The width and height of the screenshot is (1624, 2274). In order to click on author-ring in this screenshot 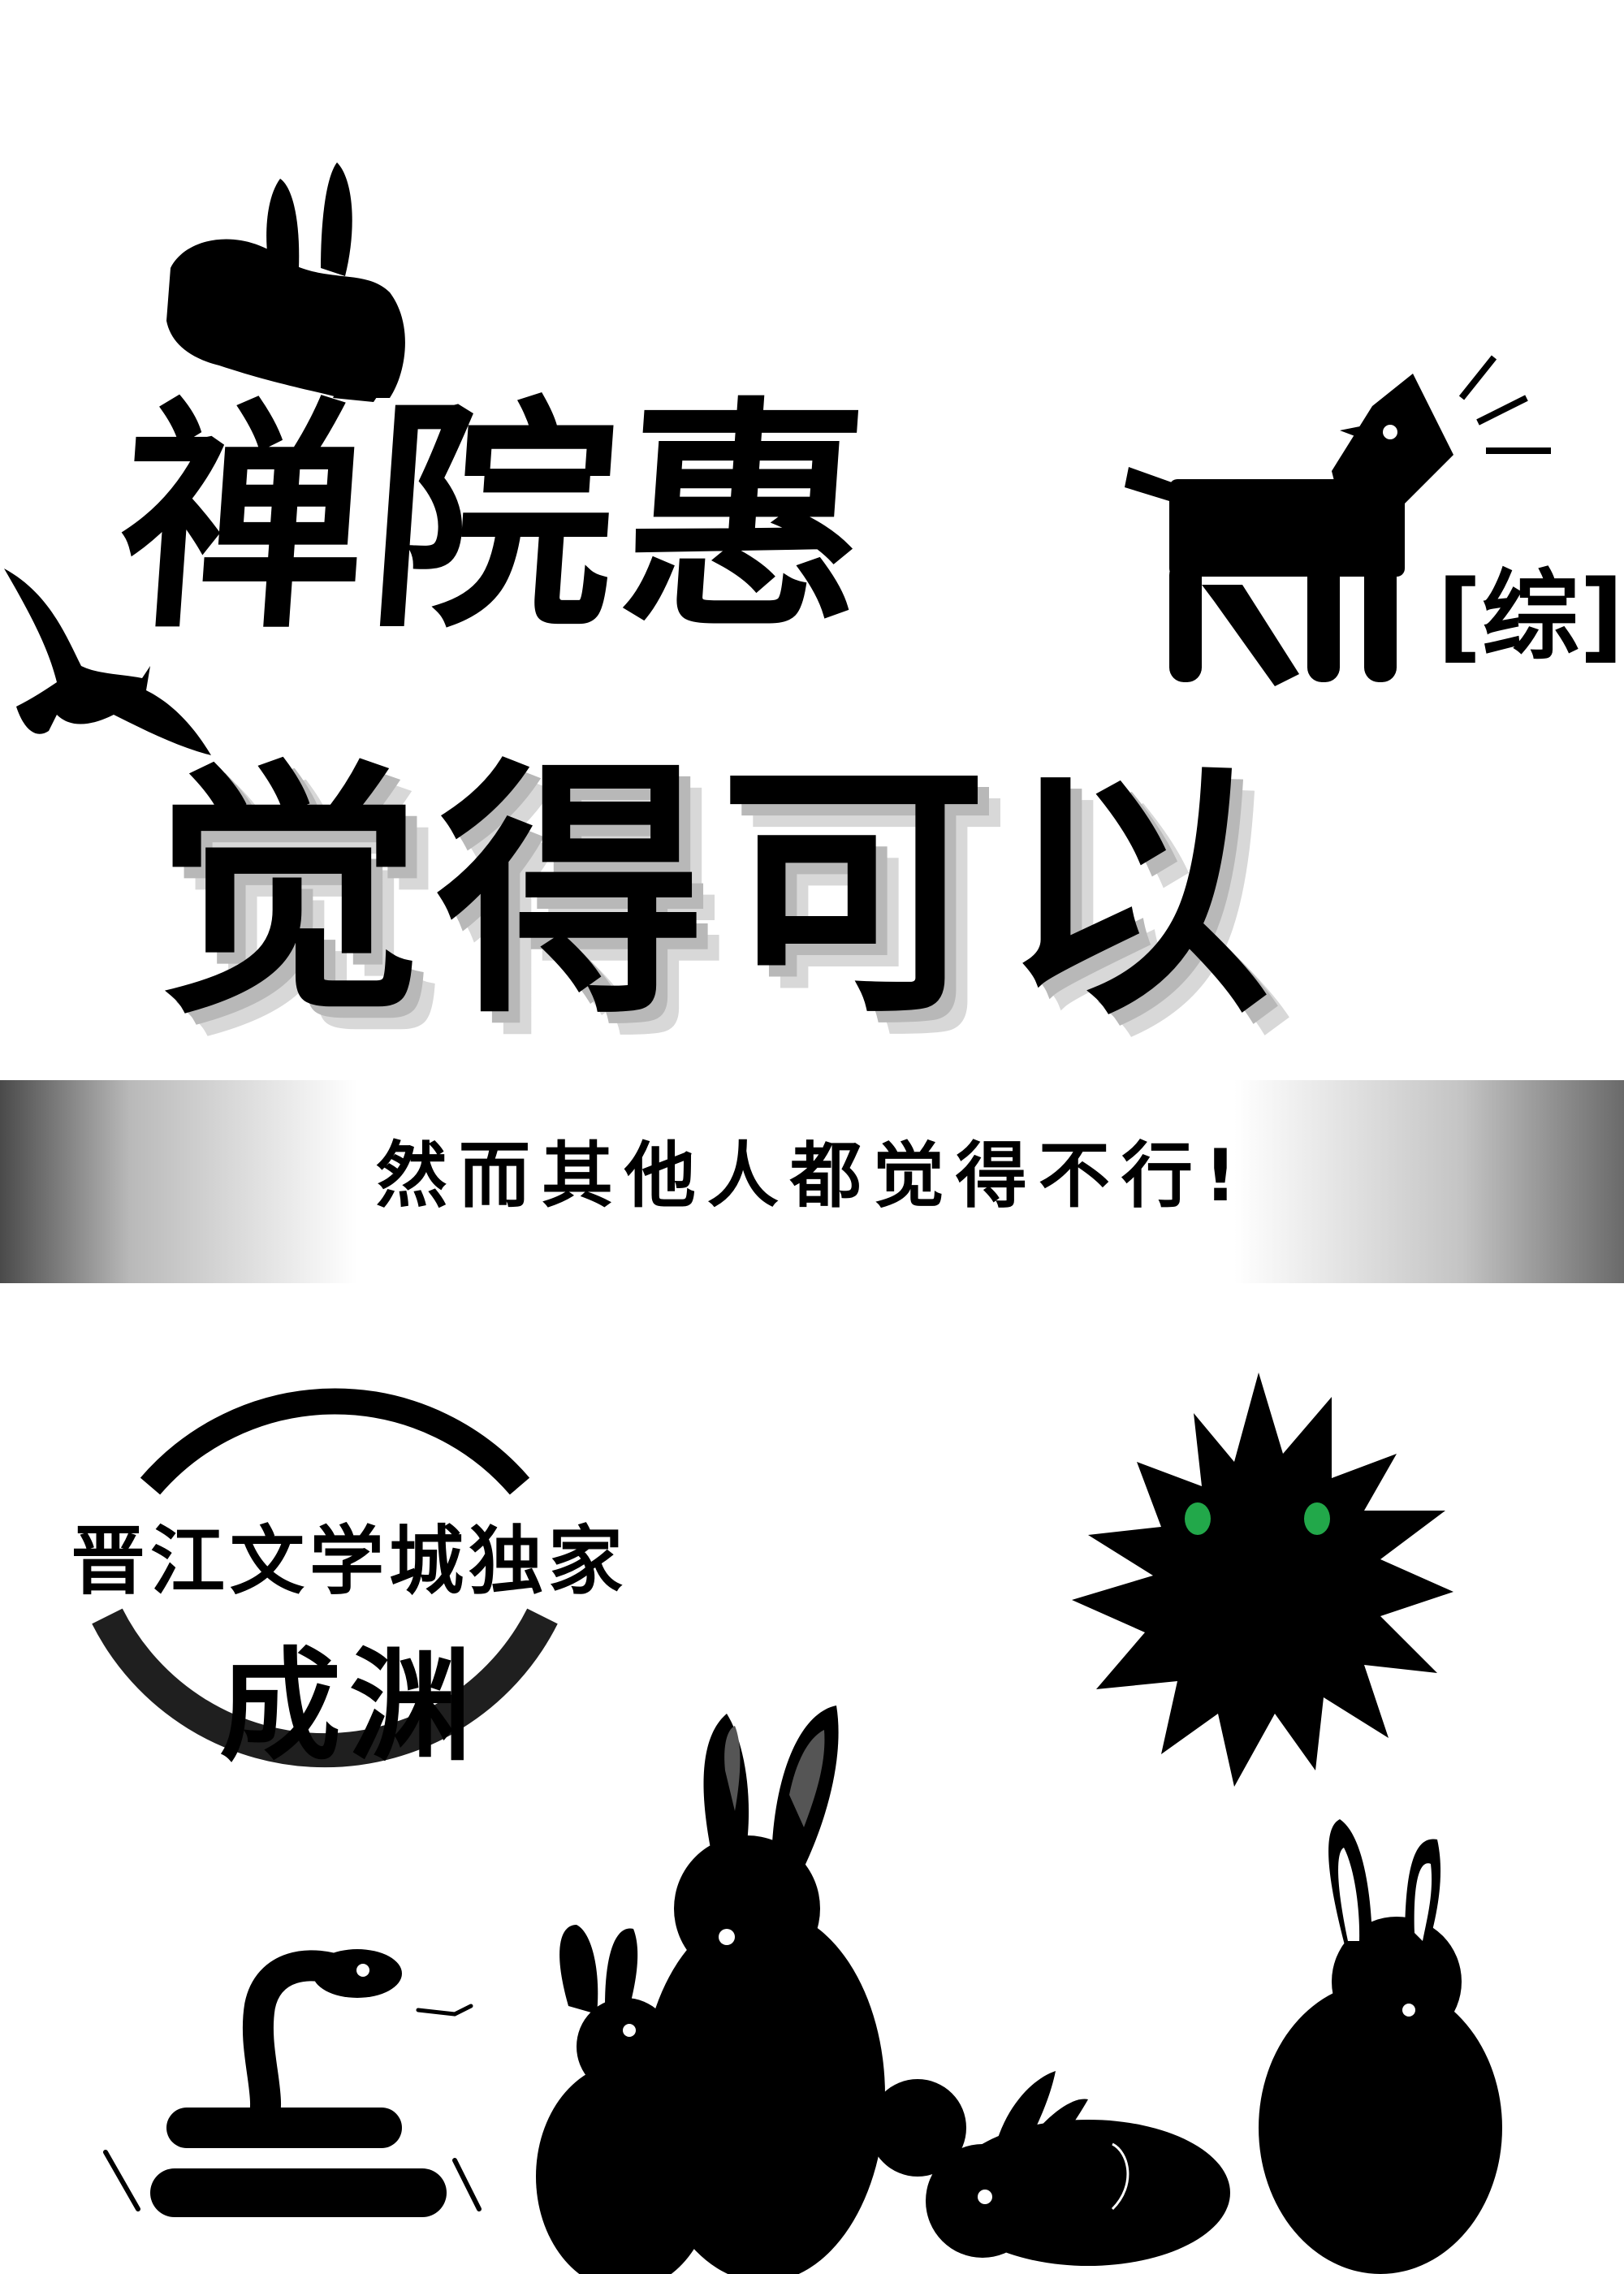, I will do `click(325, 1578)`.